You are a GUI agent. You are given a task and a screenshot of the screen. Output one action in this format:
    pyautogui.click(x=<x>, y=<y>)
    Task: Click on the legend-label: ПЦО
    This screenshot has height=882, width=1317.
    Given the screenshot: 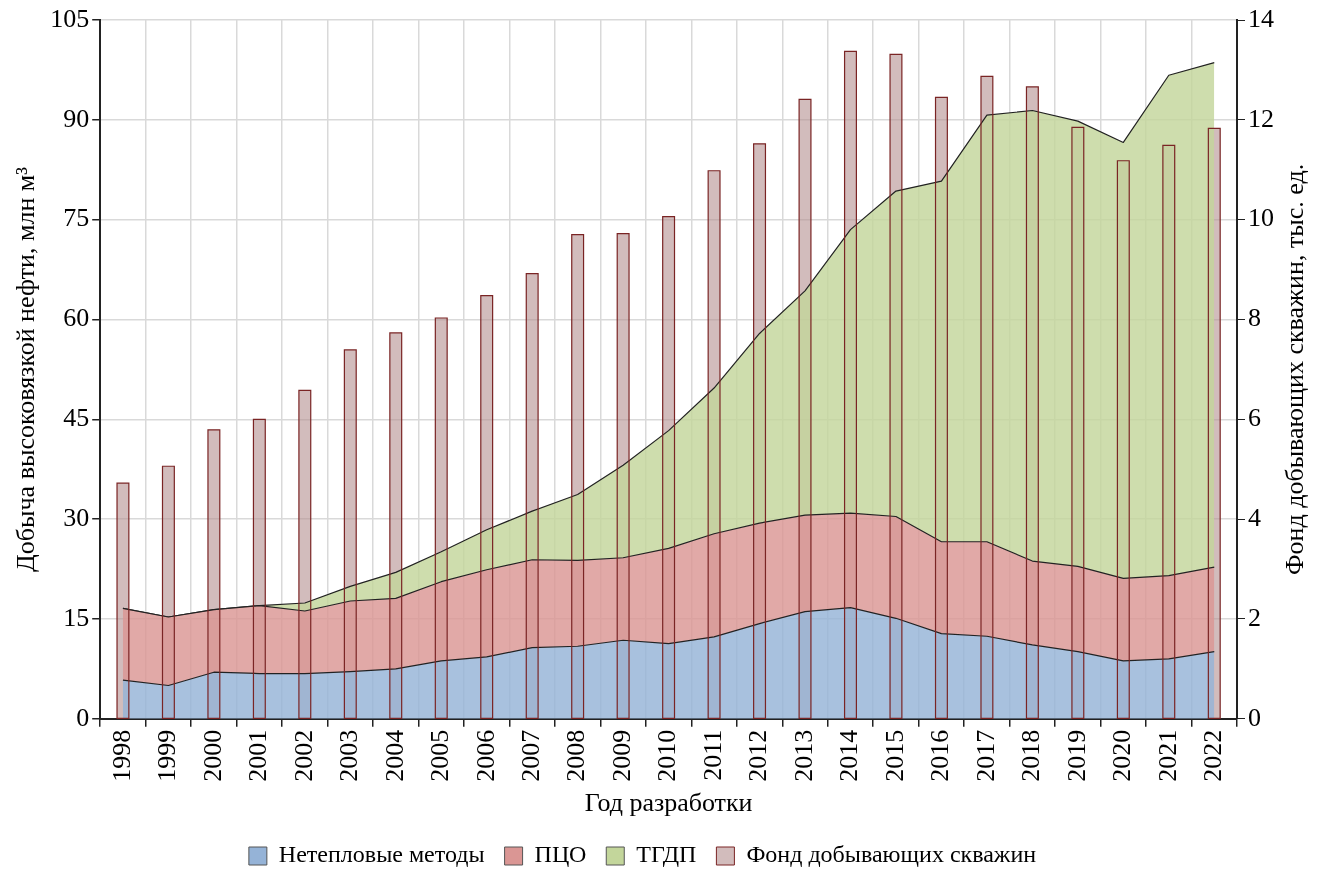 What is the action you would take?
    pyautogui.click(x=560, y=854)
    